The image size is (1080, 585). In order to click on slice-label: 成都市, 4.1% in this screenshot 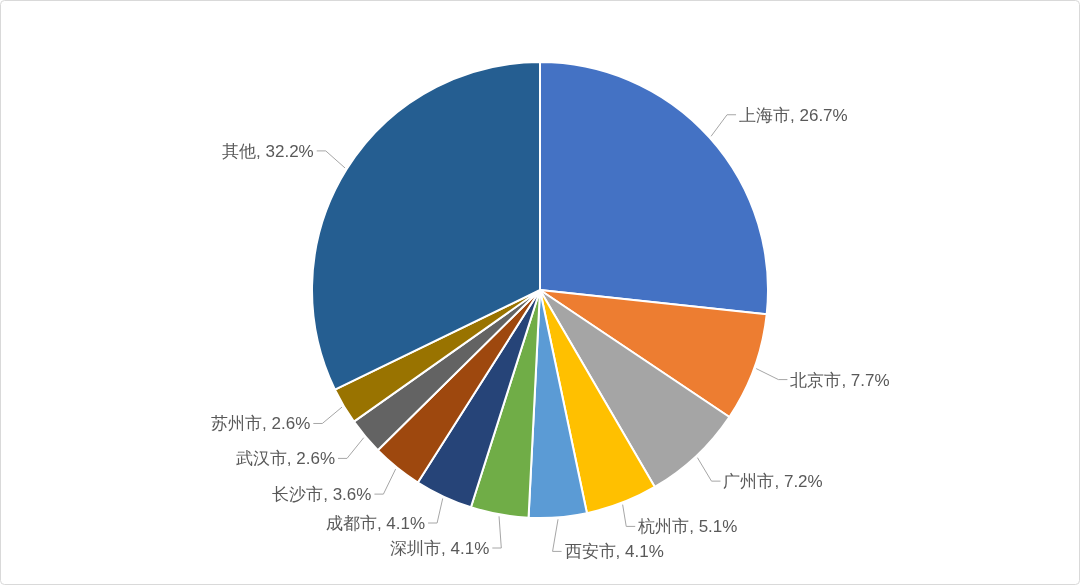, I will do `click(375, 523)`.